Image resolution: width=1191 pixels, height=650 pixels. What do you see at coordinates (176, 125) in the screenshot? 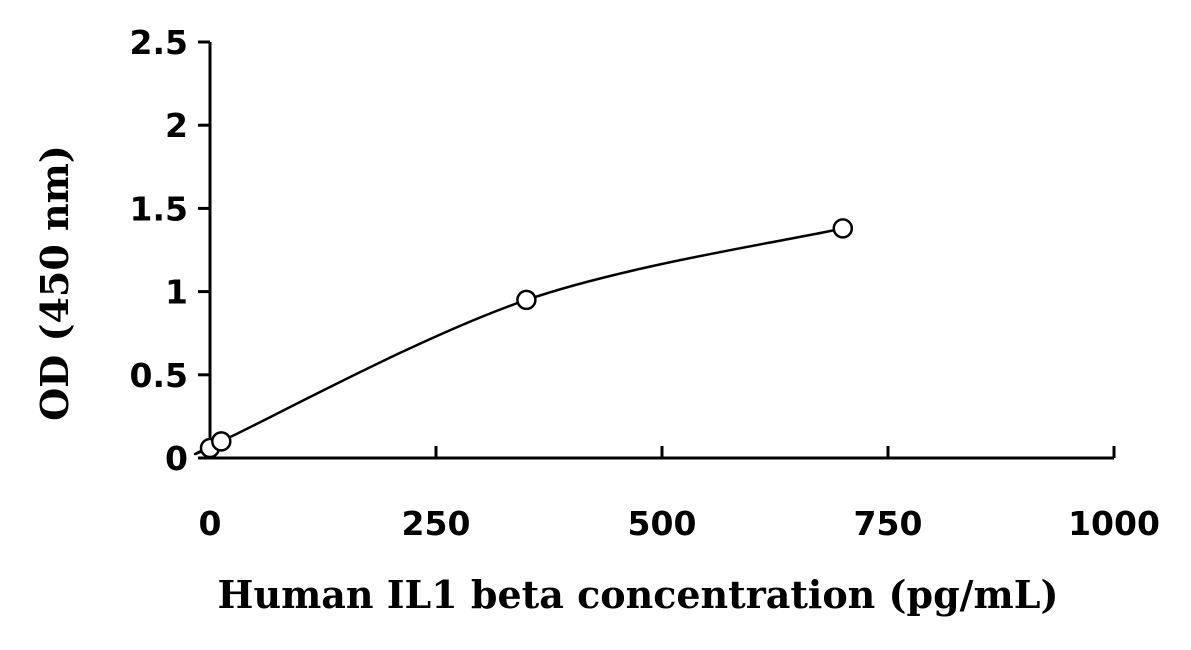
I see `y-tick-label: 2` at bounding box center [176, 125].